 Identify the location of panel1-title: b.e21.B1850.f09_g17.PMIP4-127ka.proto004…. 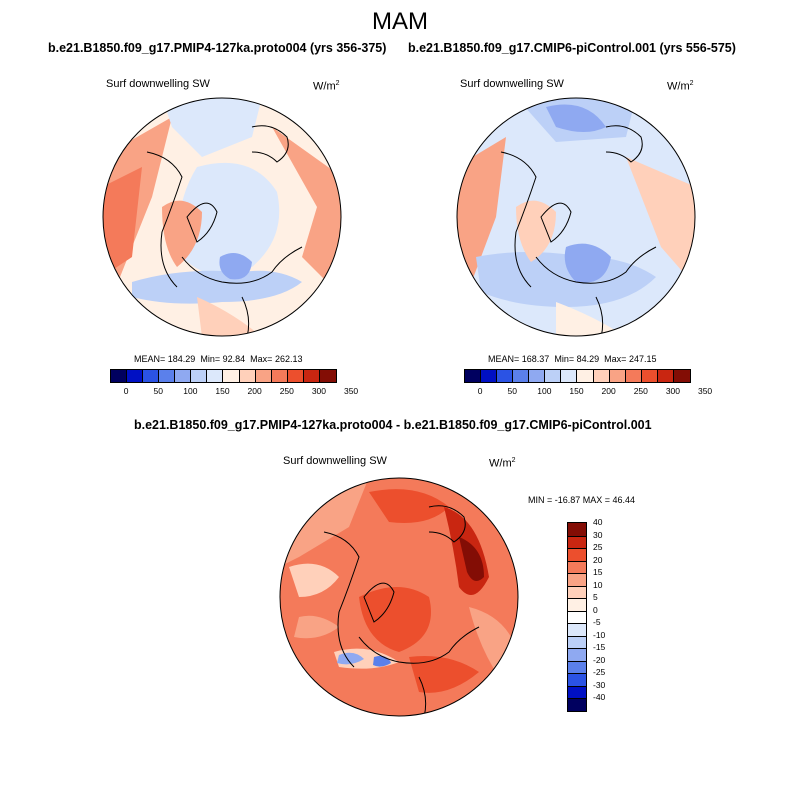
(217, 48).